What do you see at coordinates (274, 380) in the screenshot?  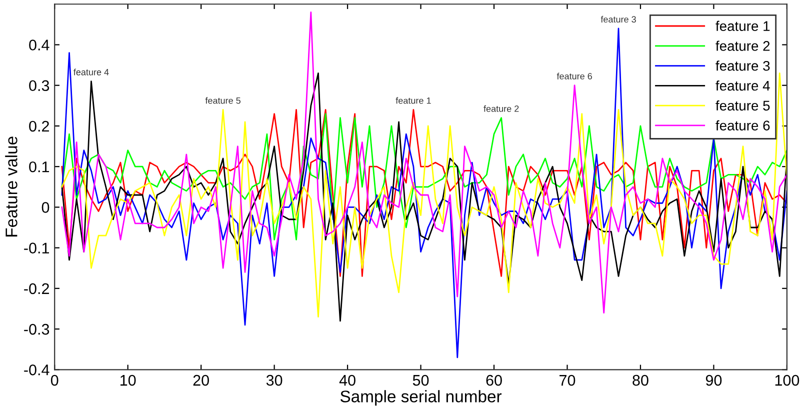 I see `x-tick-label: 30` at bounding box center [274, 380].